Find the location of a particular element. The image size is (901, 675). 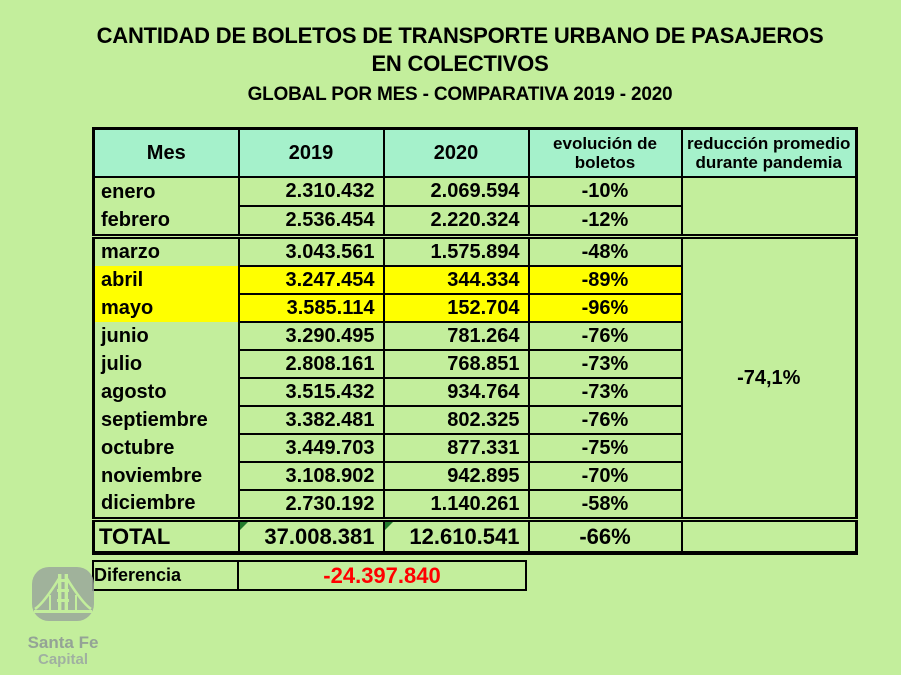

title-line-2: EN COLECTIVOS is located at coordinates (460, 63).